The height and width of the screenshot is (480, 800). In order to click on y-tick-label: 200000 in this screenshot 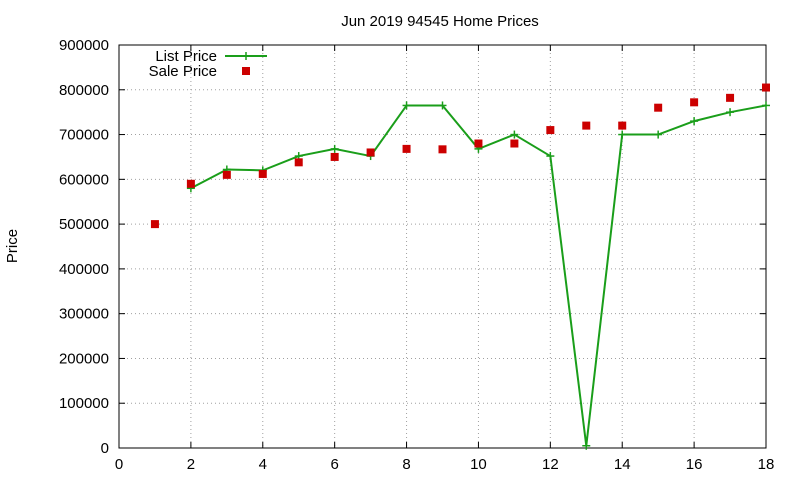, I will do `click(84, 358)`.